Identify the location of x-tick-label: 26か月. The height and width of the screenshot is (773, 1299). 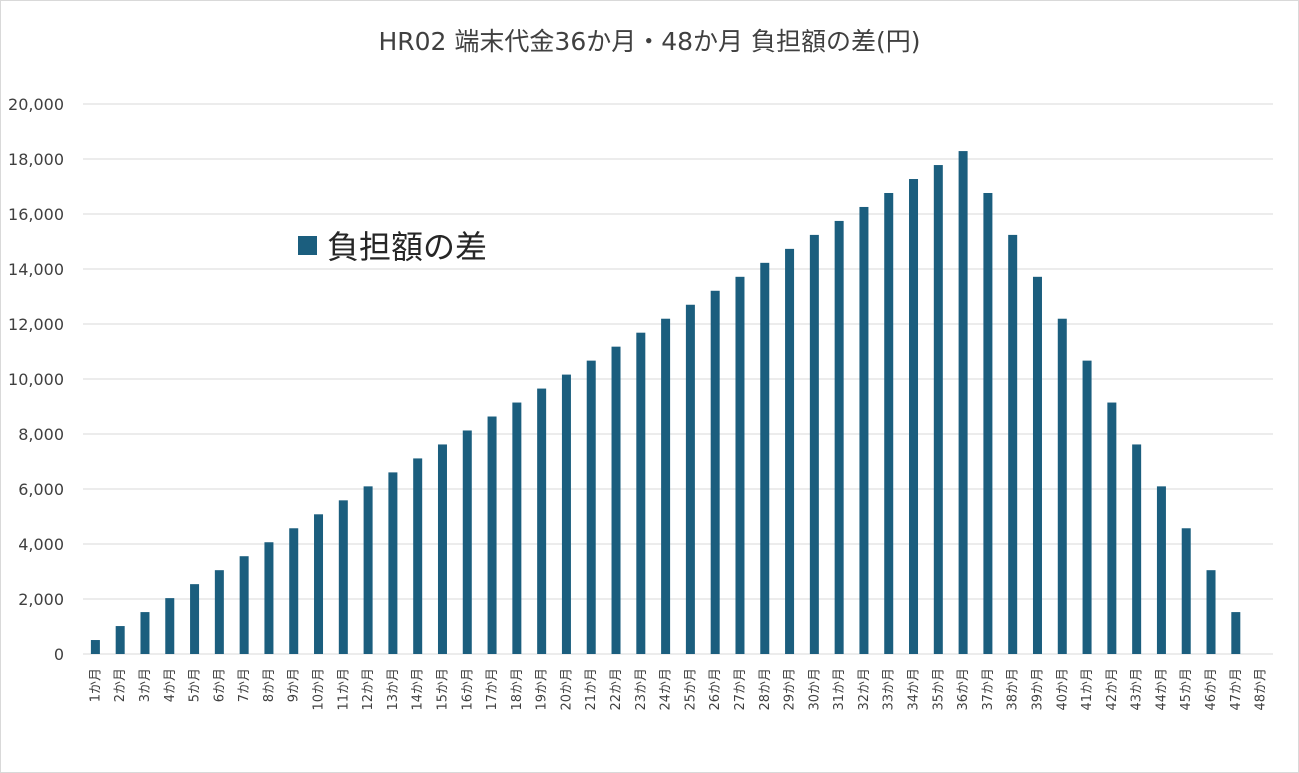
(715, 689).